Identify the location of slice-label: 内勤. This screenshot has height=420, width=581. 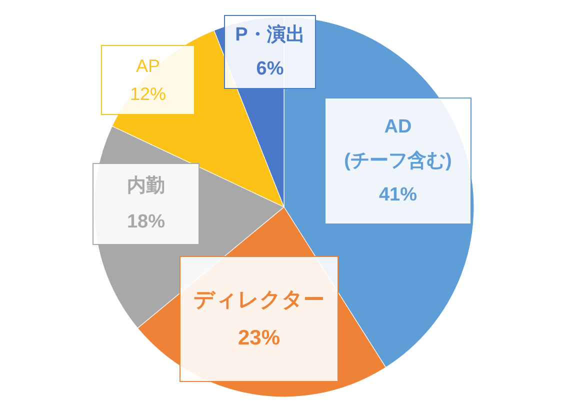
(146, 185).